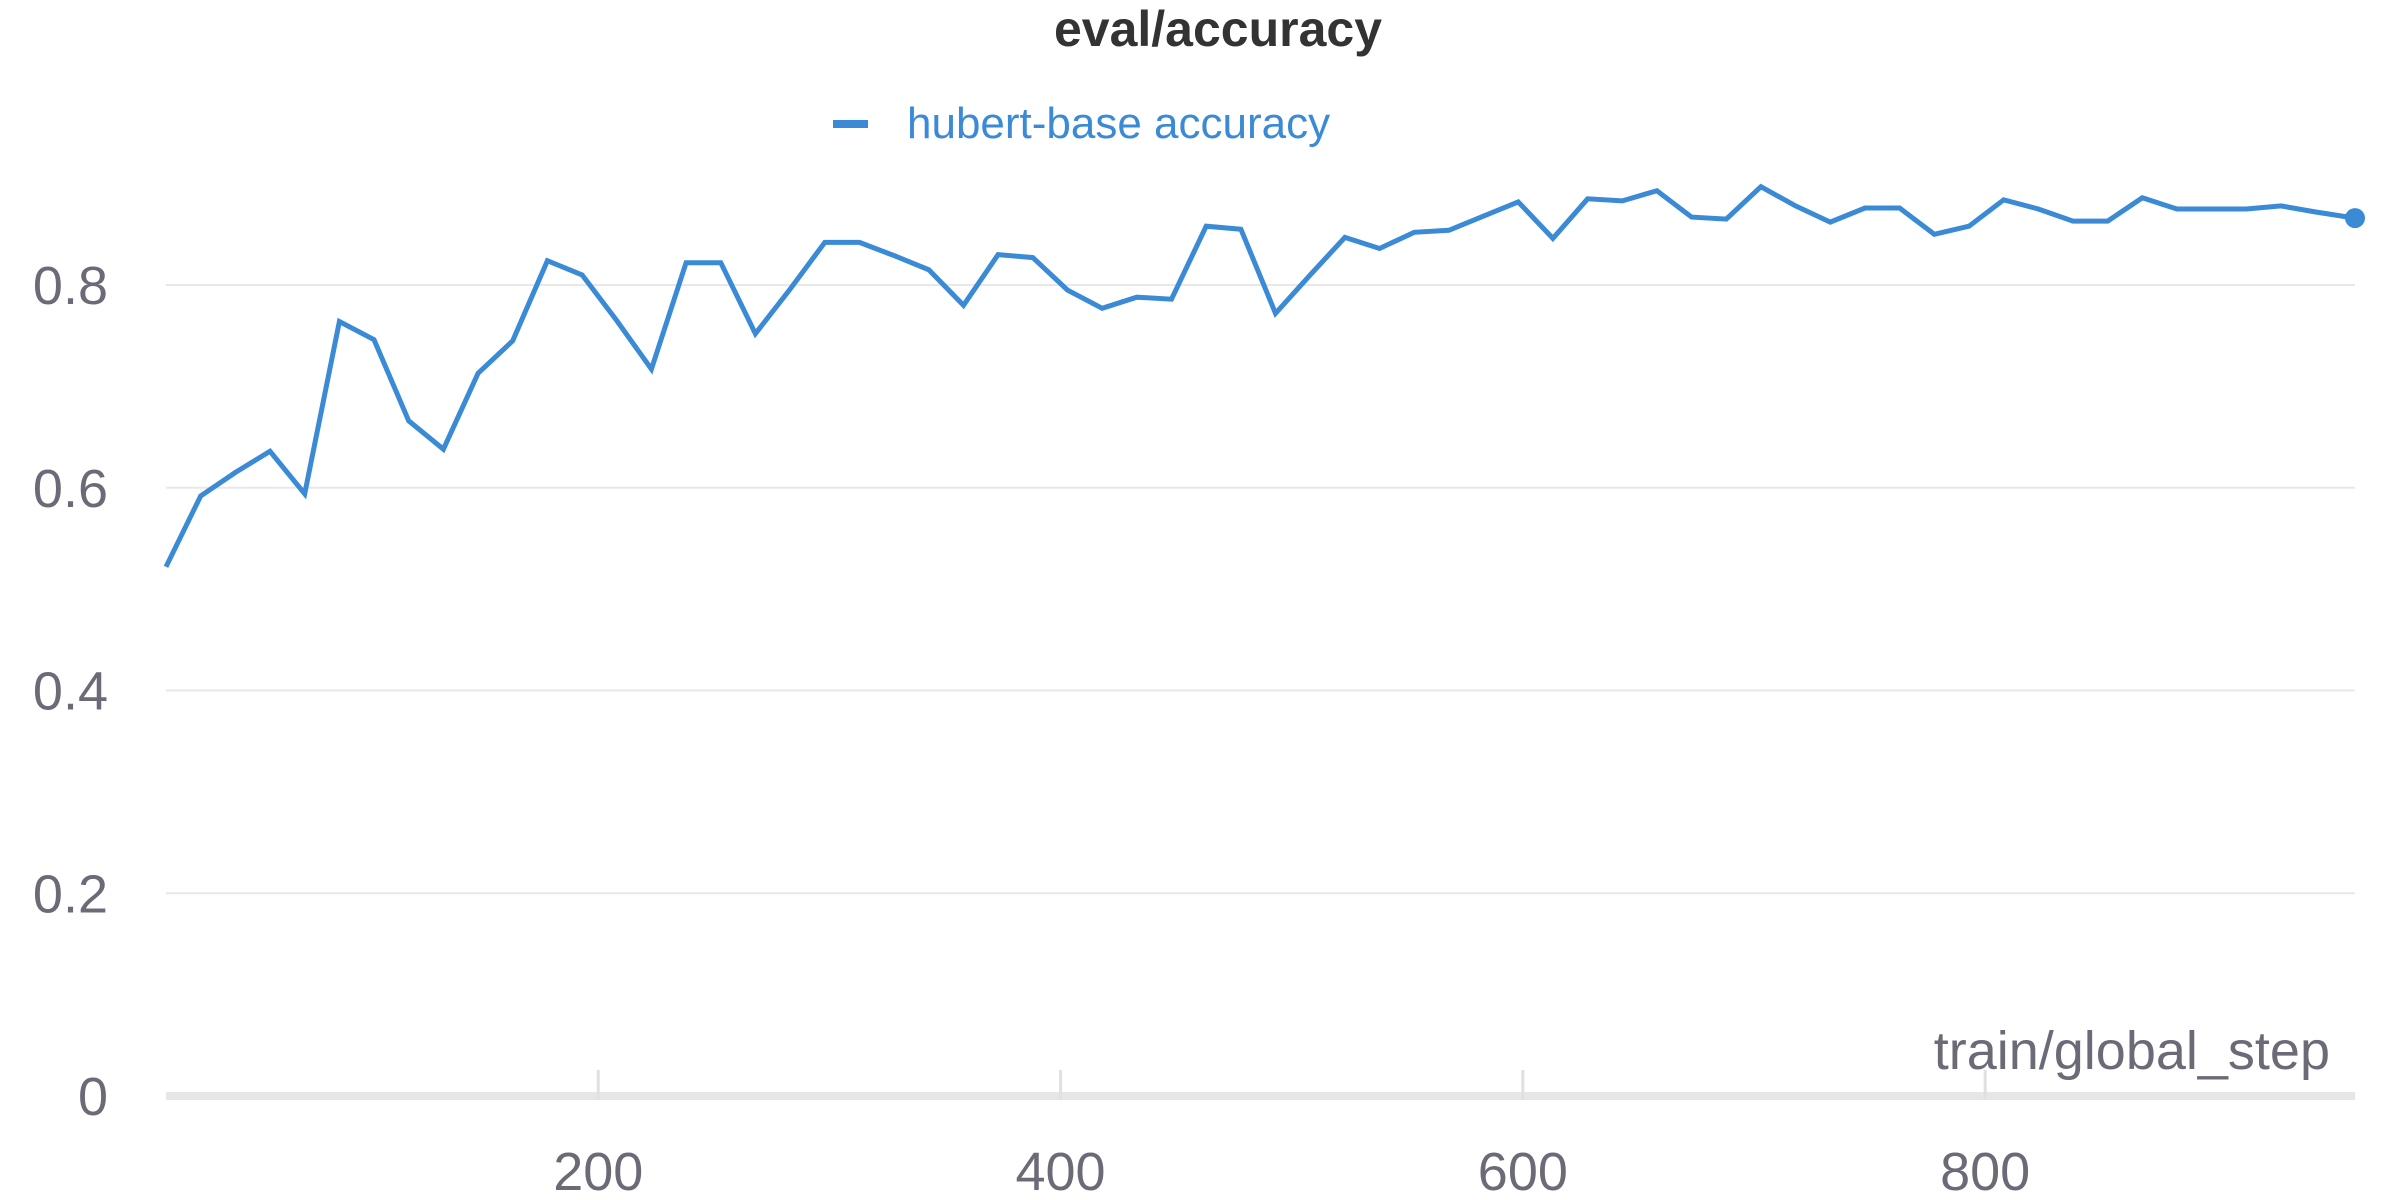 The image size is (2400, 1200). I want to click on legend: hubert-base accuracy, so click(1081, 123).